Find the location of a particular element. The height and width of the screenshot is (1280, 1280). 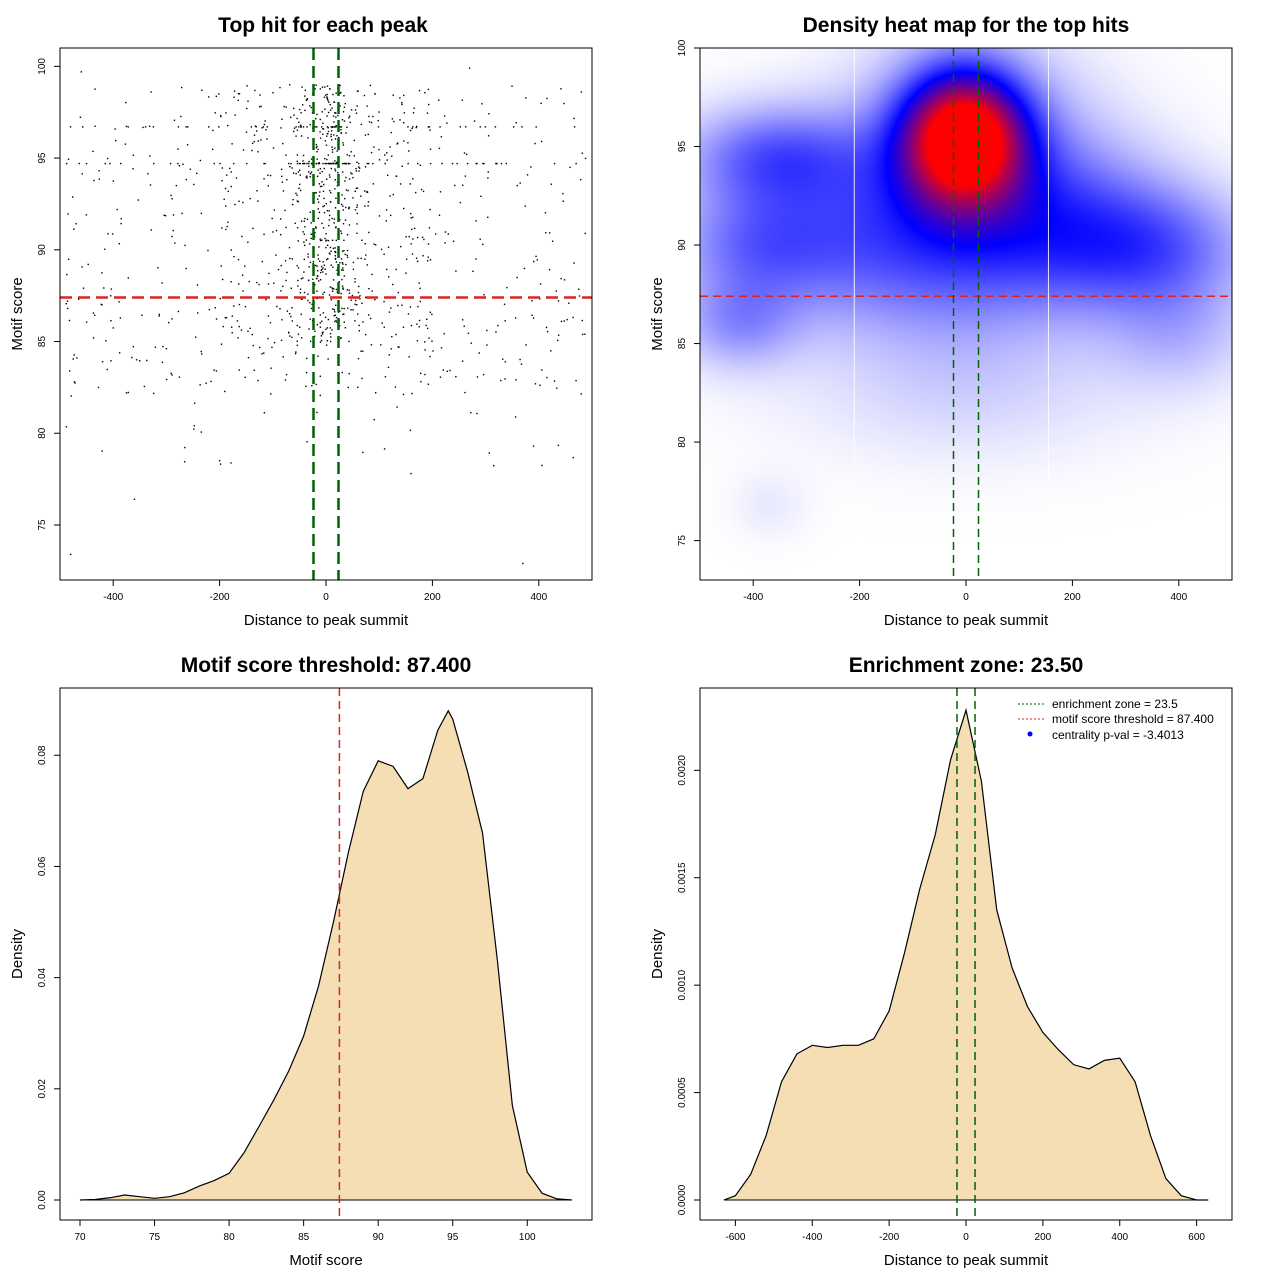

distance-density-ytick-label: 0.0020 is located at coordinates (682, 770).